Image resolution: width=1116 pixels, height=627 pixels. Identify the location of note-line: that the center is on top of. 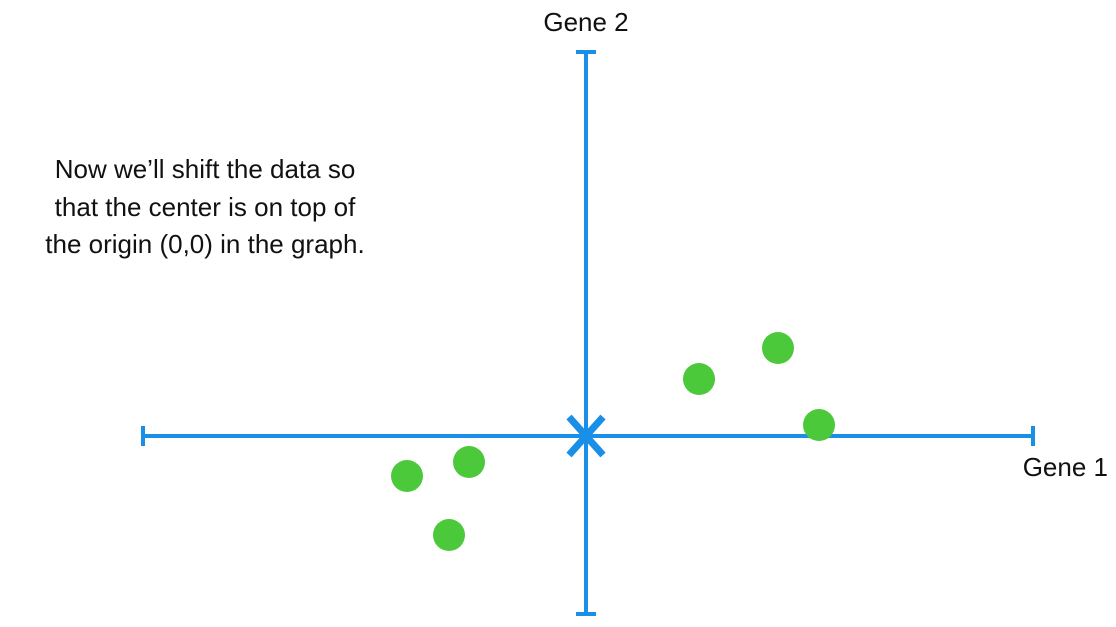
(205, 207).